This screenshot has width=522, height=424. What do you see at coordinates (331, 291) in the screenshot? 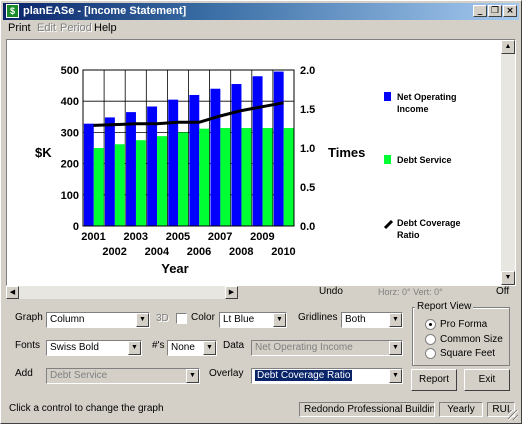
I see `undo-label: Undo` at bounding box center [331, 291].